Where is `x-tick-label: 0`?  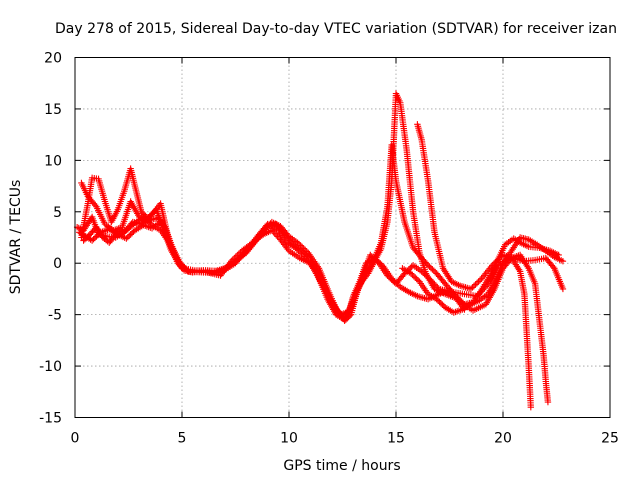
x-tick-label: 0 is located at coordinates (75, 439).